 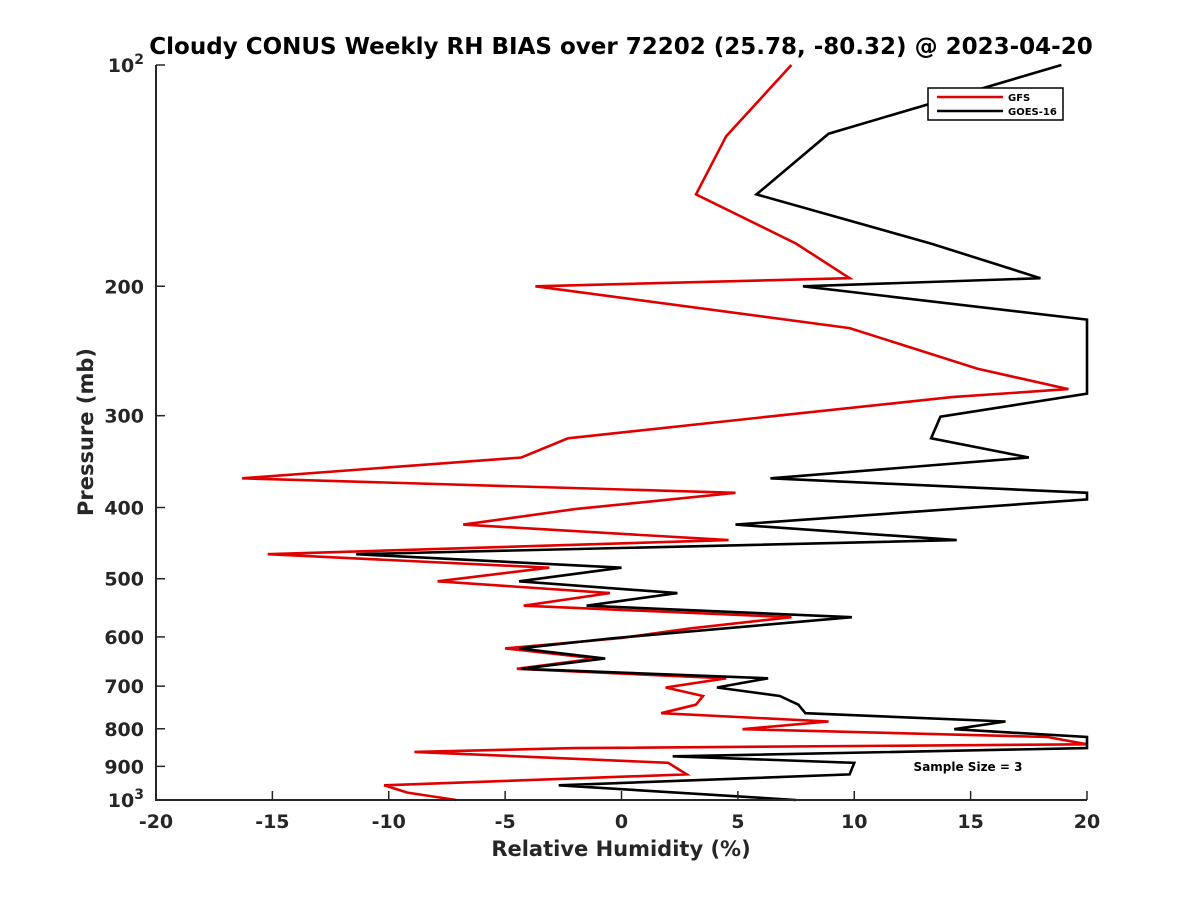 I want to click on legend-box, so click(x=995, y=104).